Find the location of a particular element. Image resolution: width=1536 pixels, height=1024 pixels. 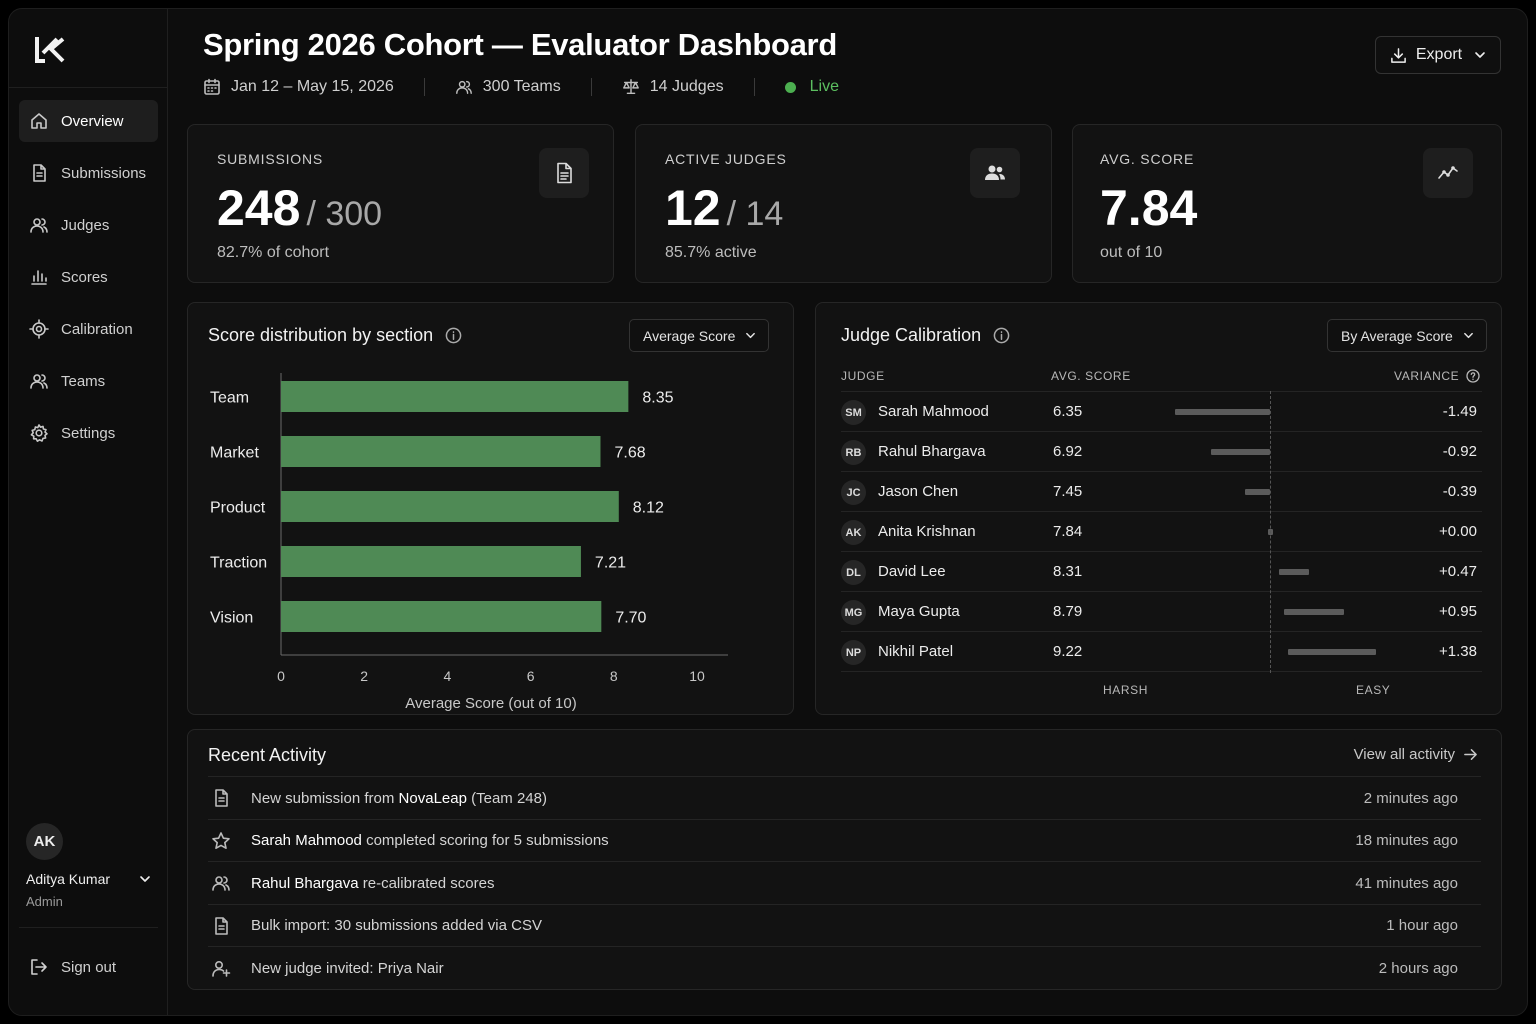

column-header-judge: JUDGE is located at coordinates (863, 376).